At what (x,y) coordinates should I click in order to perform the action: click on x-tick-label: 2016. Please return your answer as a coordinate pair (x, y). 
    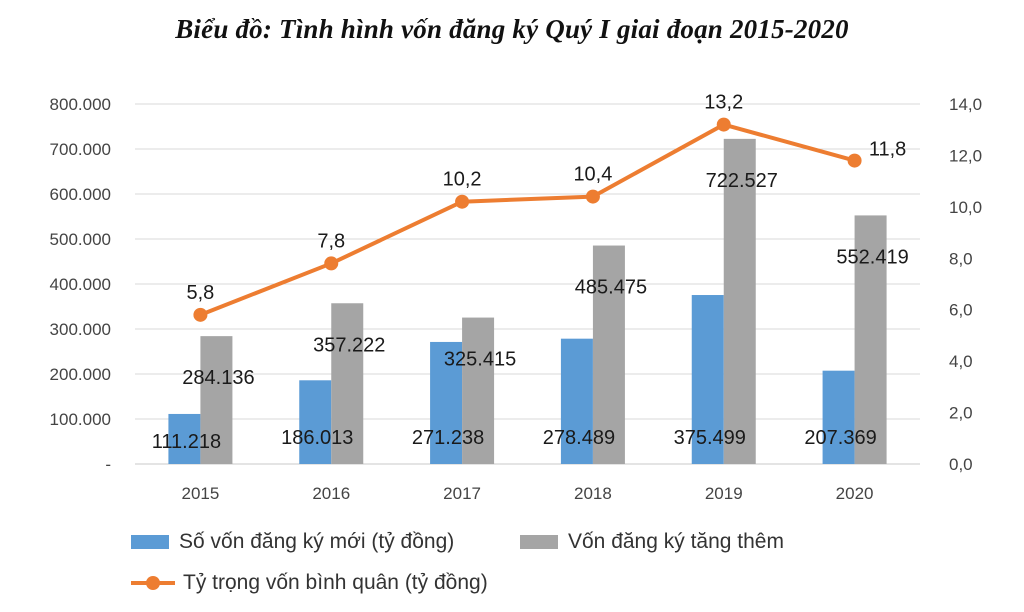
    Looking at the image, I should click on (331, 493).